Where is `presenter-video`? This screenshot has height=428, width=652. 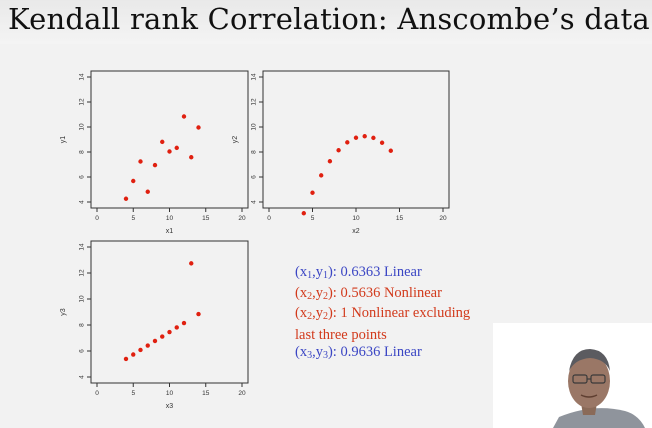
presenter-video is located at coordinates (572, 375).